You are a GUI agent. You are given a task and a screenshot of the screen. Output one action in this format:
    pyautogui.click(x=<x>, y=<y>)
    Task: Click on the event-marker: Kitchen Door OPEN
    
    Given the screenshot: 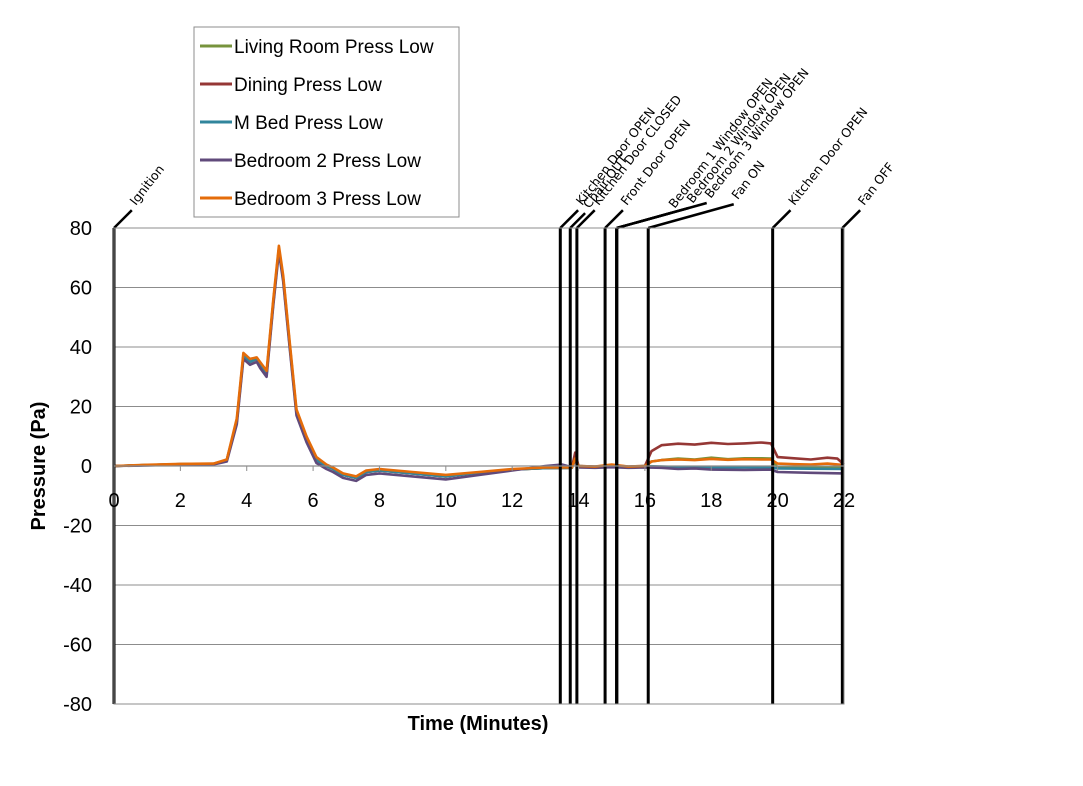 What is the action you would take?
    pyautogui.click(x=820, y=404)
    